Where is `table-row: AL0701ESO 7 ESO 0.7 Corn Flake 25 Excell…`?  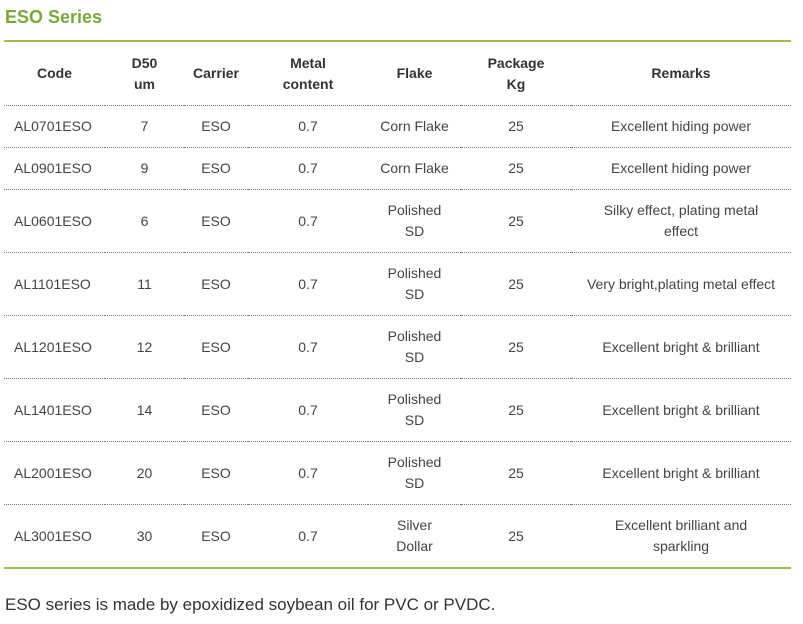 table-row: AL0701ESO 7 ESO 0.7 Corn Flake 25 Excell… is located at coordinates (397, 126).